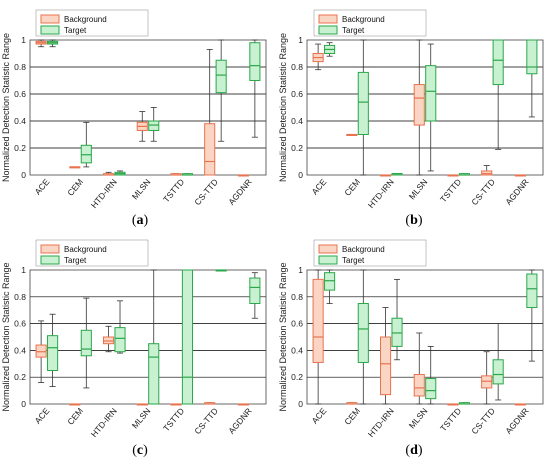 The image size is (550, 466). I want to click on x-tick-label: TSTTD, so click(173, 419).